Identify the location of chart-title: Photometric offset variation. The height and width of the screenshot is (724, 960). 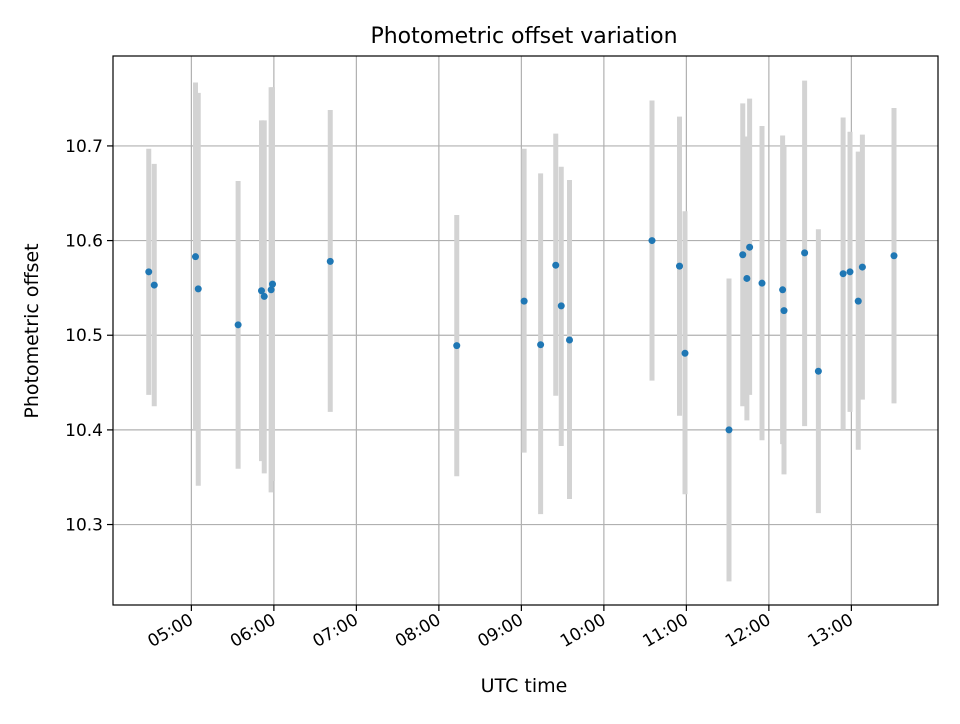
(523, 36).